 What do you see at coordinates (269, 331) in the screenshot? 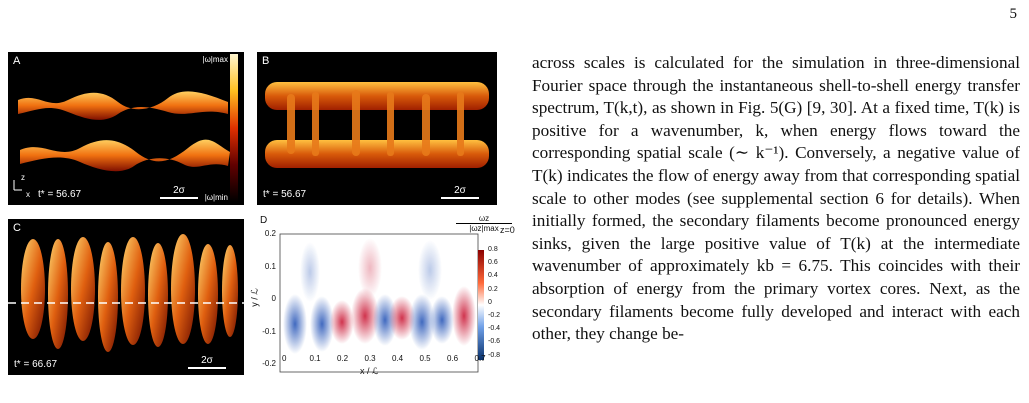
I see `y-tick-label: -0.1` at bounding box center [269, 331].